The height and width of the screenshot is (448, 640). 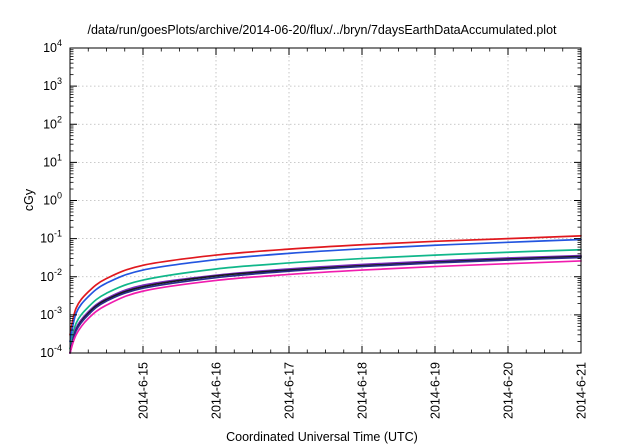 I want to click on x-axis-label: Coordinated Universal Time (UTC), so click(x=322, y=437).